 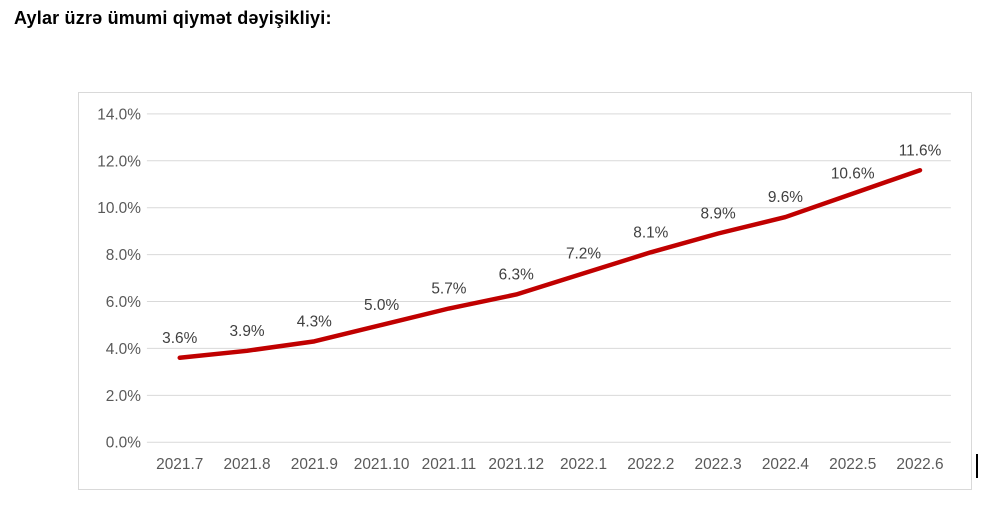 I want to click on y-axis-tick-label: 0.0%, so click(x=123, y=443).